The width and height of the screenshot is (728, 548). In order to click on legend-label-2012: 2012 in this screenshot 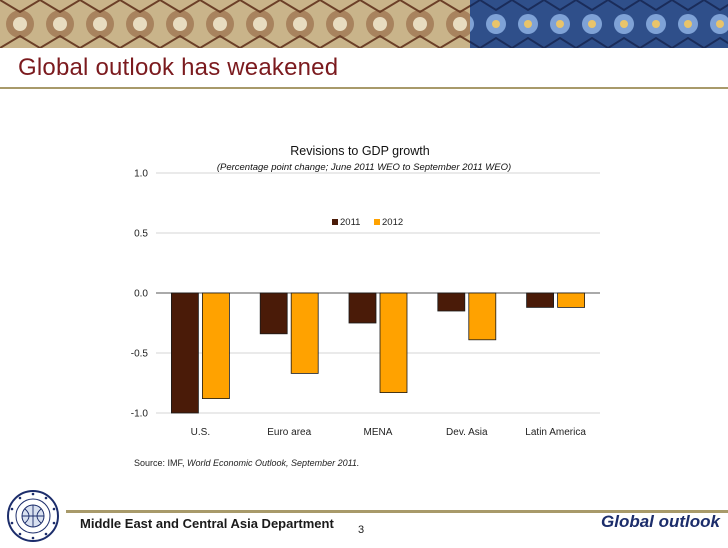, I will do `click(392, 222)`.